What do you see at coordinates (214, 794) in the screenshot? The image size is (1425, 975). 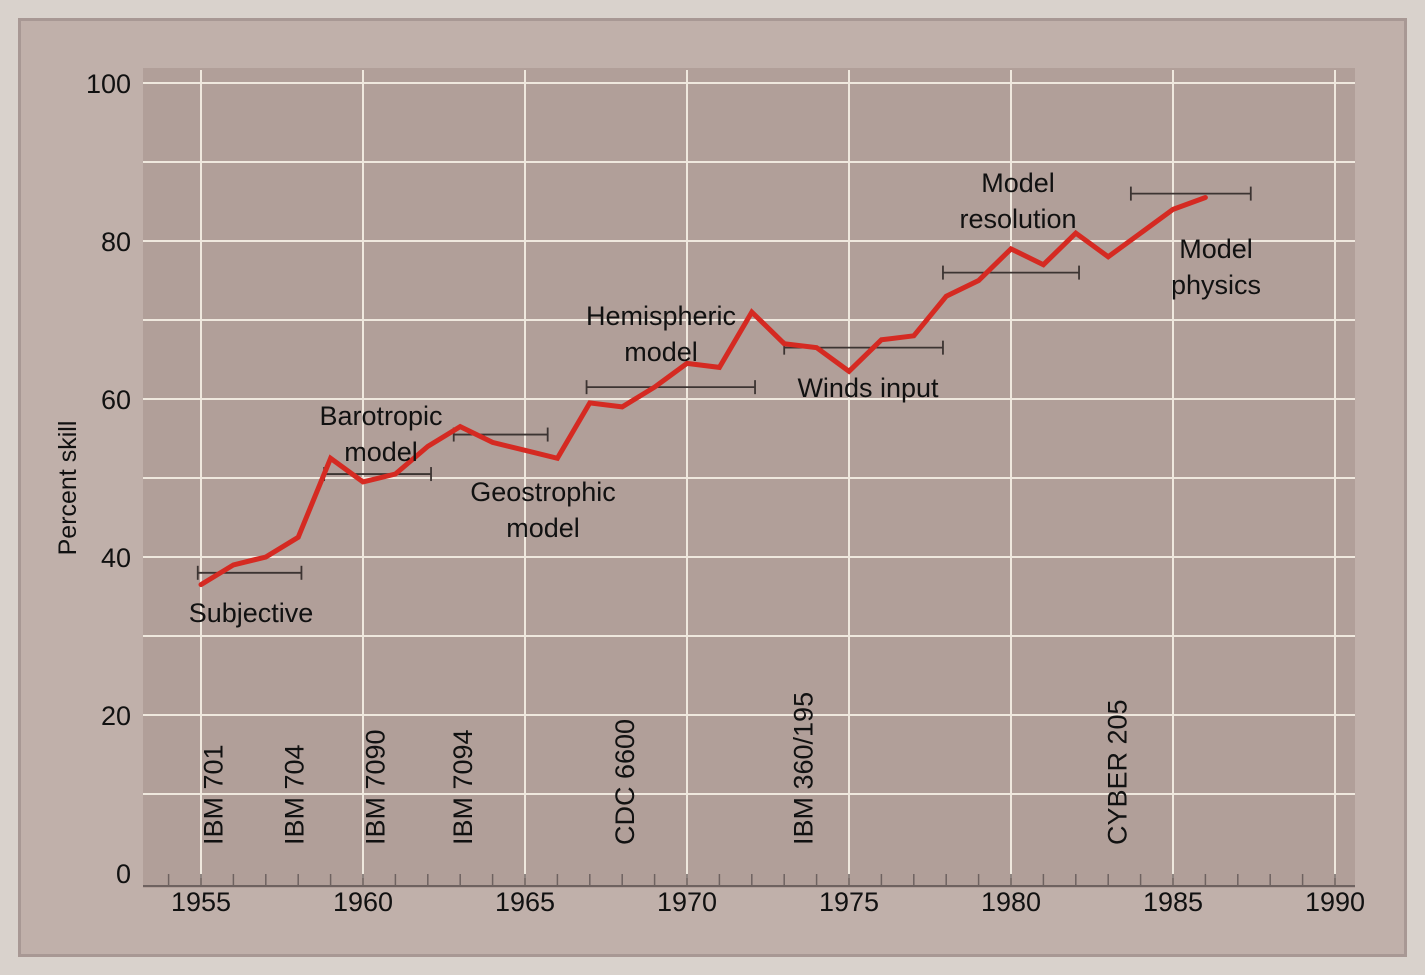 I see `computer-label: IBM 701` at bounding box center [214, 794].